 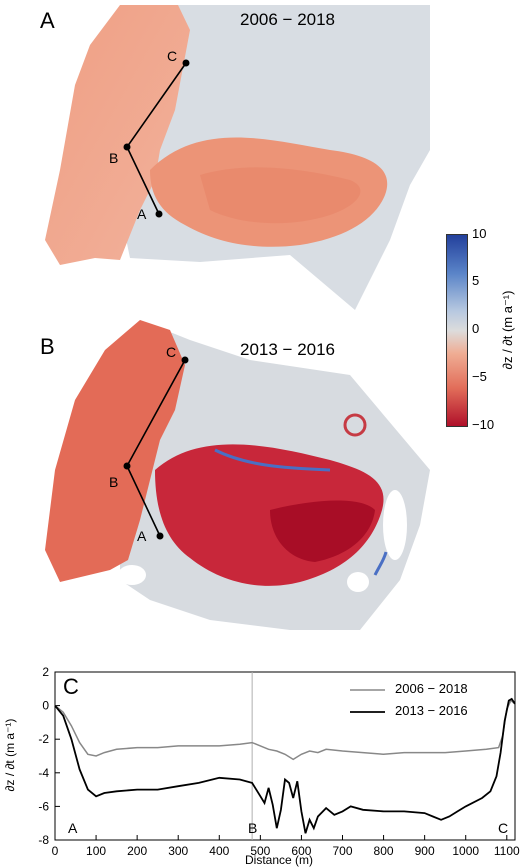 I want to click on x-tick-label: 800, so click(x=384, y=851).